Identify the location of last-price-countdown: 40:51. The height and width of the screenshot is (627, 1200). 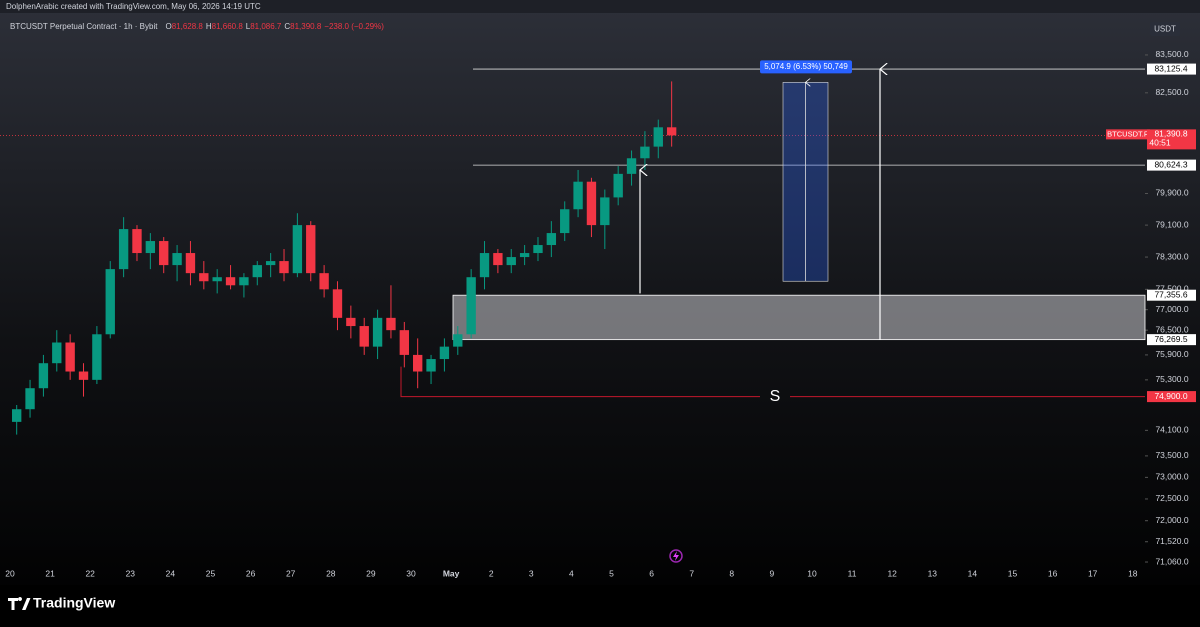
(1160, 143).